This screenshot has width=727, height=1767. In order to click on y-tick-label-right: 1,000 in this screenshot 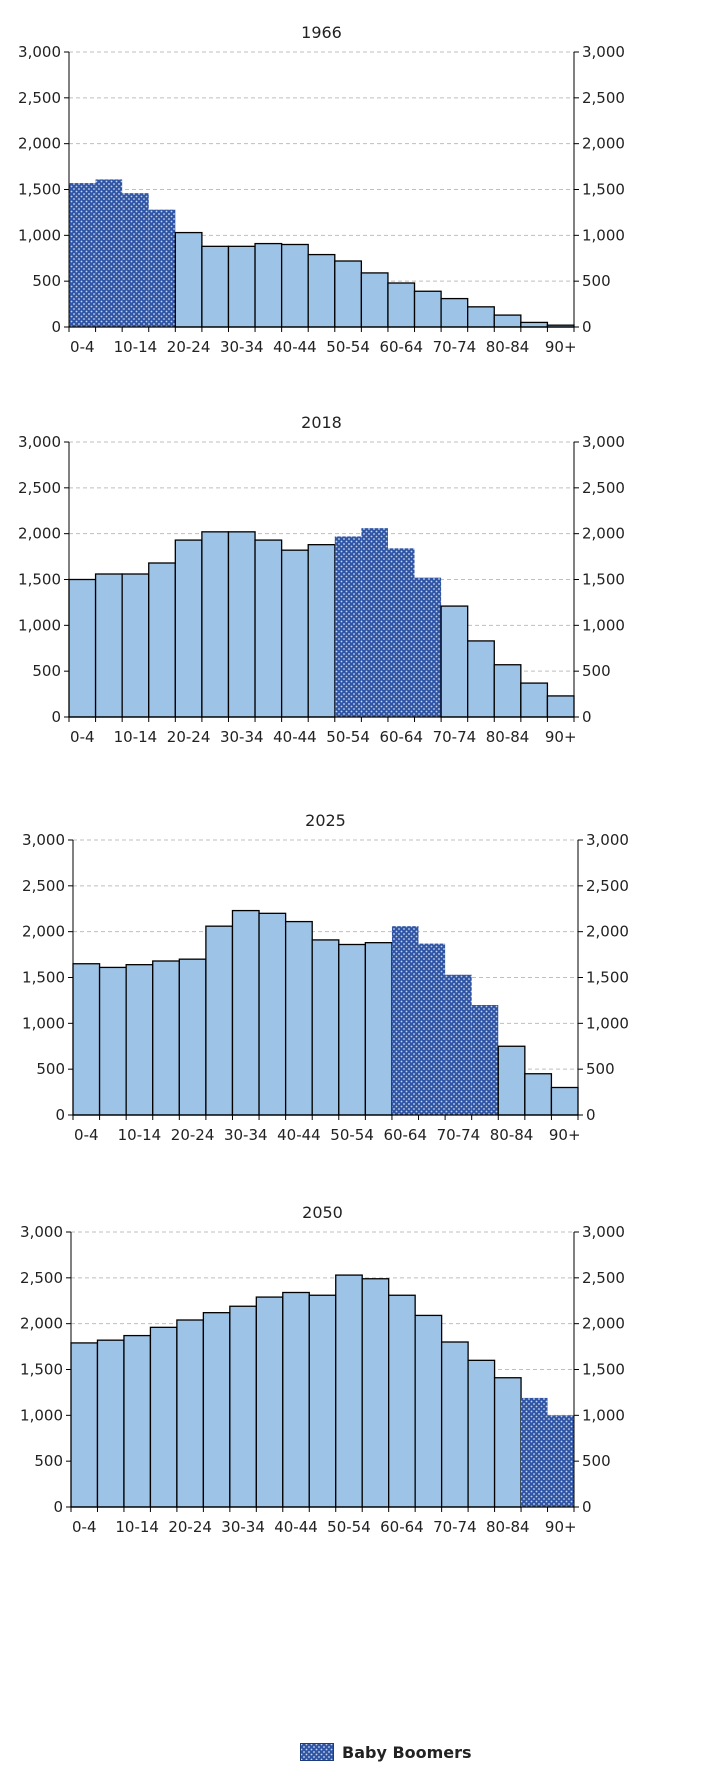, I will do `click(603, 235)`.